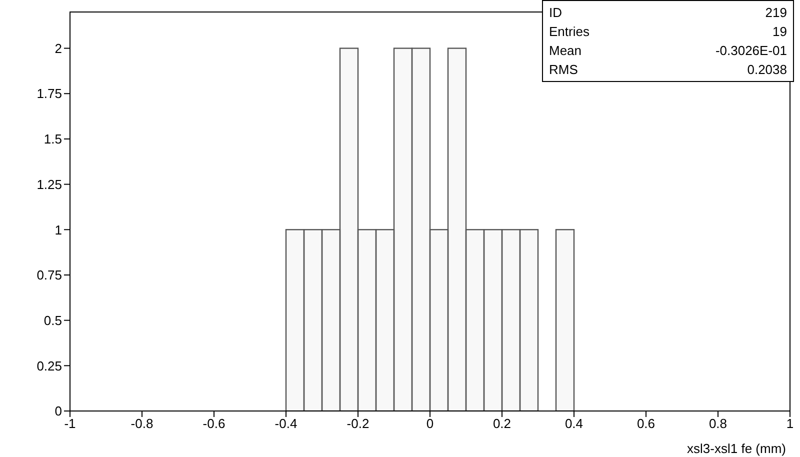  I want to click on x-tick-label: -0.4, so click(286, 424).